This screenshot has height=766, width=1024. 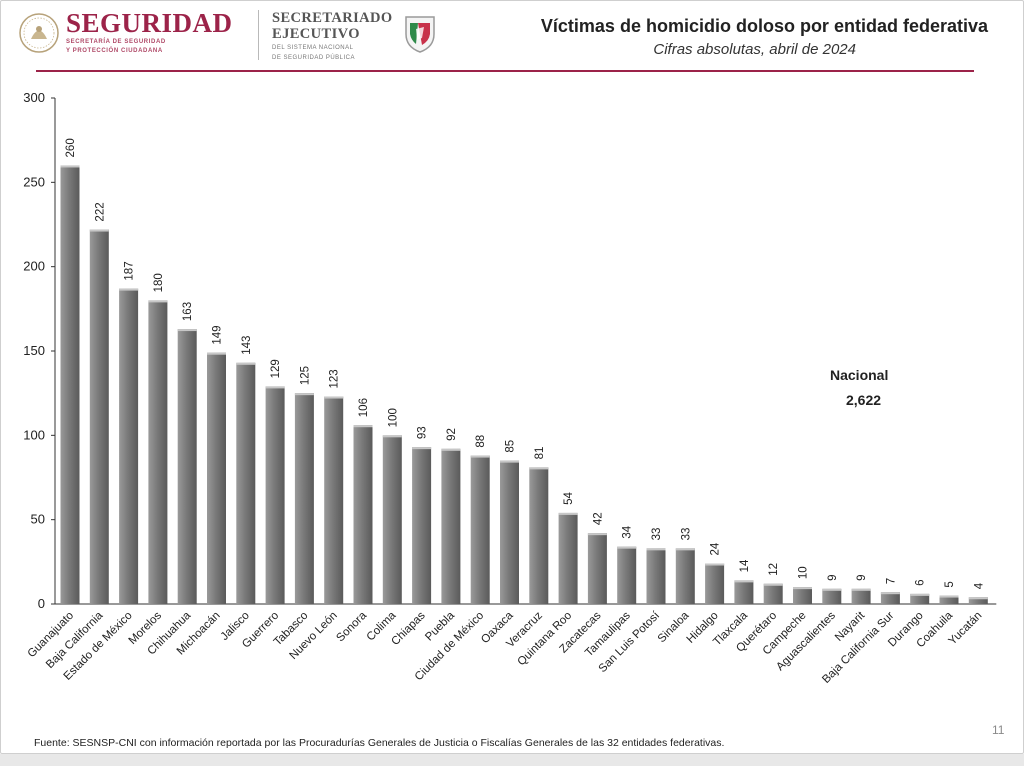 I want to click on data-label: 5, so click(x=950, y=584).